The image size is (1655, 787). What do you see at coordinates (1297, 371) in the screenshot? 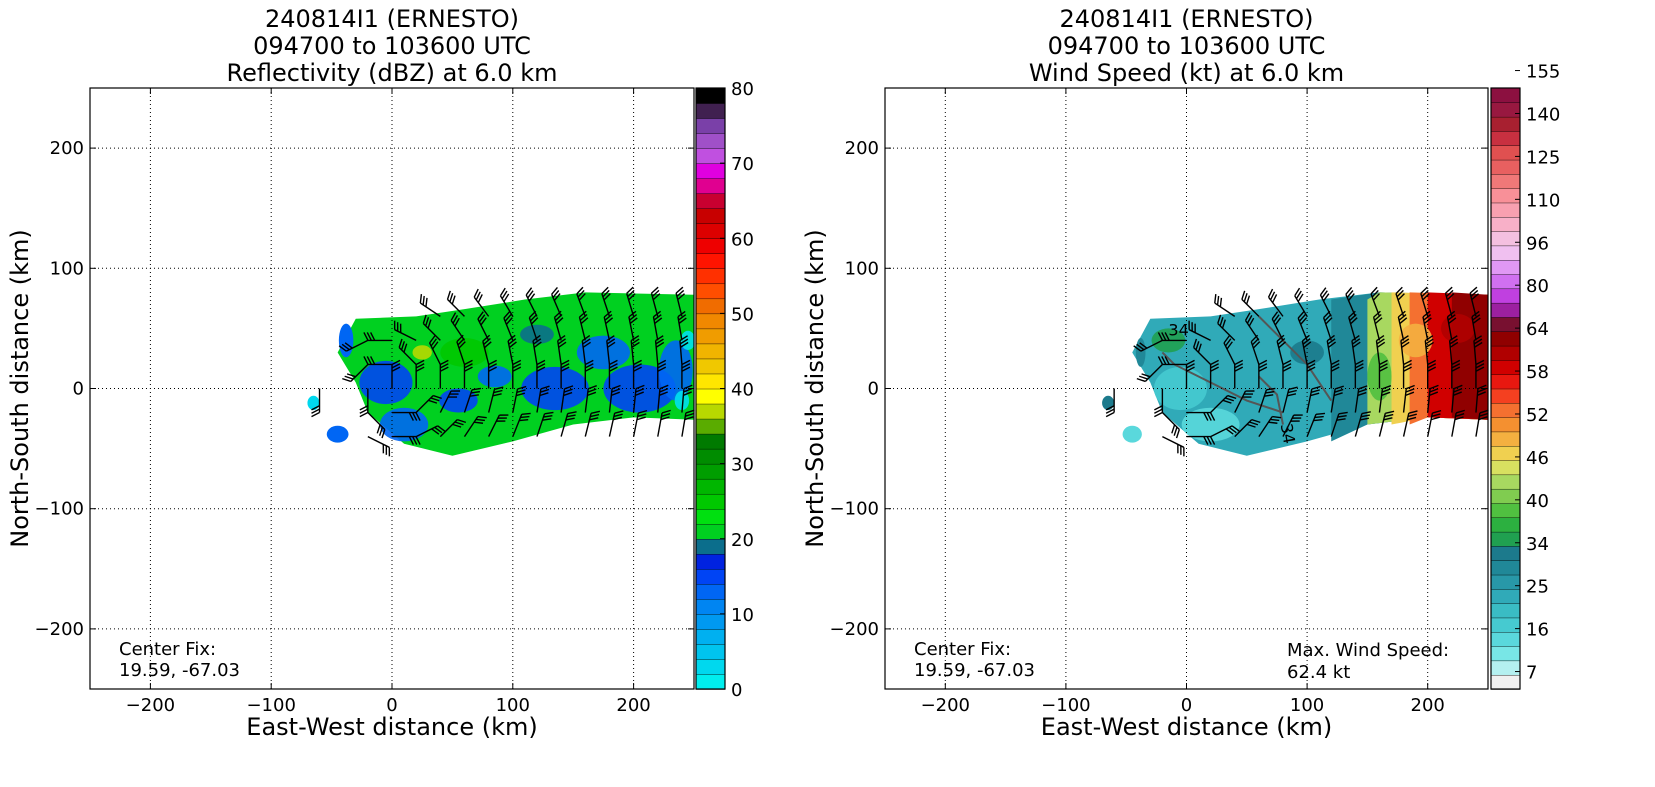
I see `right-wind-barbs` at bounding box center [1297, 371].